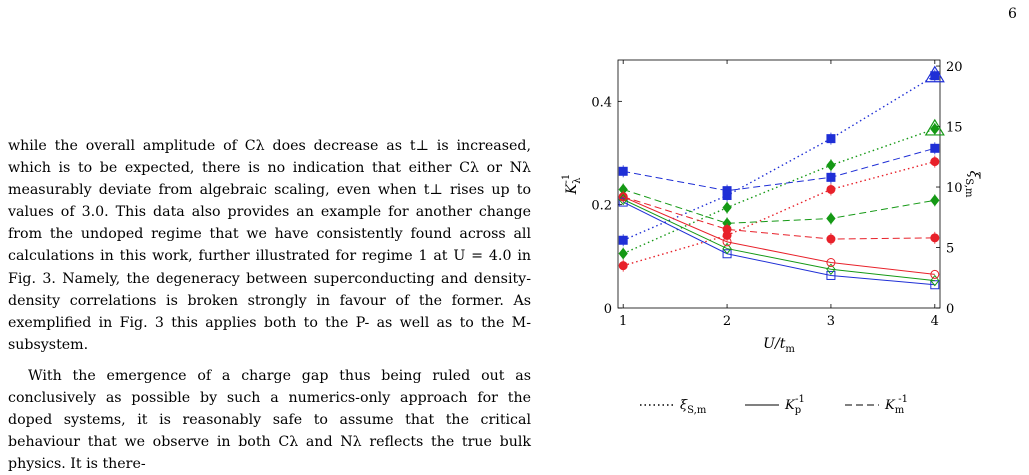 This screenshot has width=1029, height=475. What do you see at coordinates (950, 249) in the screenshot?
I see `y-right-tick-label: 5` at bounding box center [950, 249].